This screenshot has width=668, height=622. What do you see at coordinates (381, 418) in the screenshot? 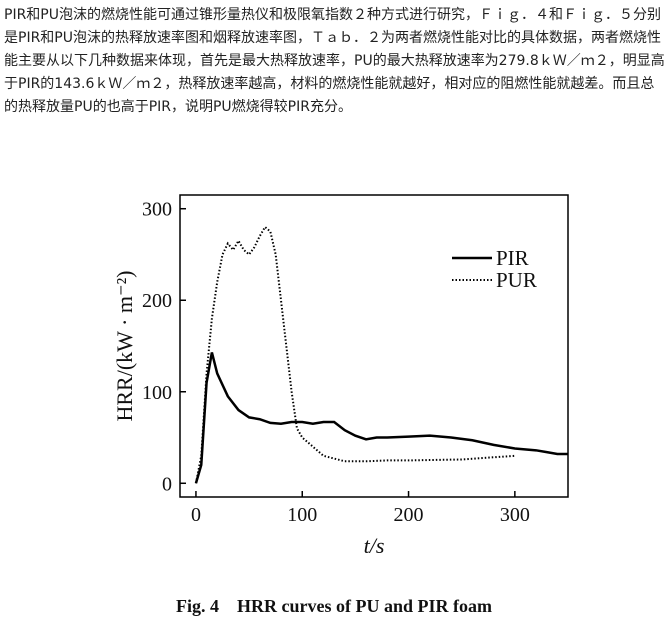
I see `line-solid` at bounding box center [381, 418].